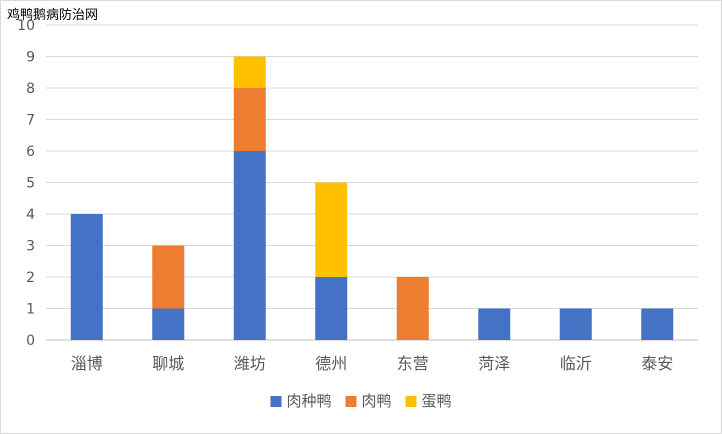  What do you see at coordinates (30, 247) in the screenshot?
I see `y-tick-label: 3` at bounding box center [30, 247].